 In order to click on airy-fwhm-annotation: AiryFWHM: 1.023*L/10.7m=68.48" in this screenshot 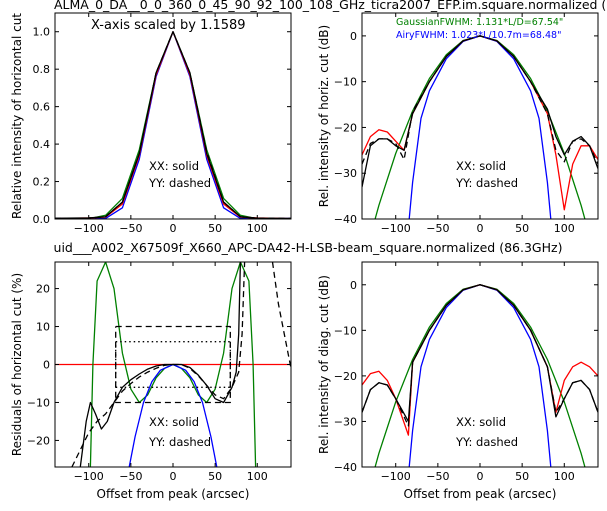, I will do `click(478, 35)`.